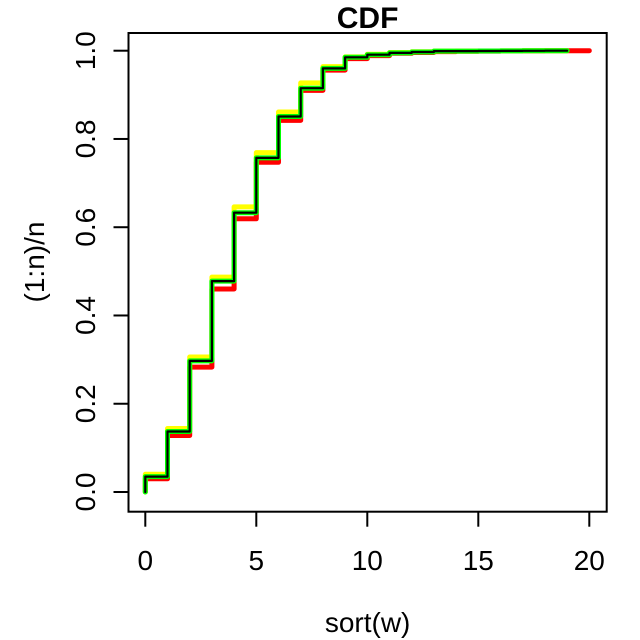 The image size is (640, 640). I want to click on y-tick-label: 0.8, so click(85, 138).